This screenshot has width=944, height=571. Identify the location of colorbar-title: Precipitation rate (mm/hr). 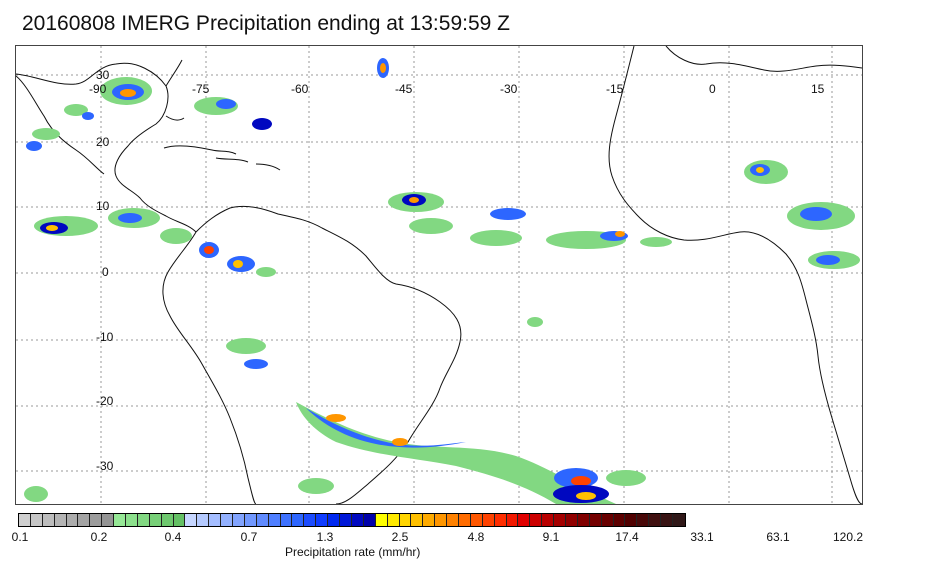
(353, 552).